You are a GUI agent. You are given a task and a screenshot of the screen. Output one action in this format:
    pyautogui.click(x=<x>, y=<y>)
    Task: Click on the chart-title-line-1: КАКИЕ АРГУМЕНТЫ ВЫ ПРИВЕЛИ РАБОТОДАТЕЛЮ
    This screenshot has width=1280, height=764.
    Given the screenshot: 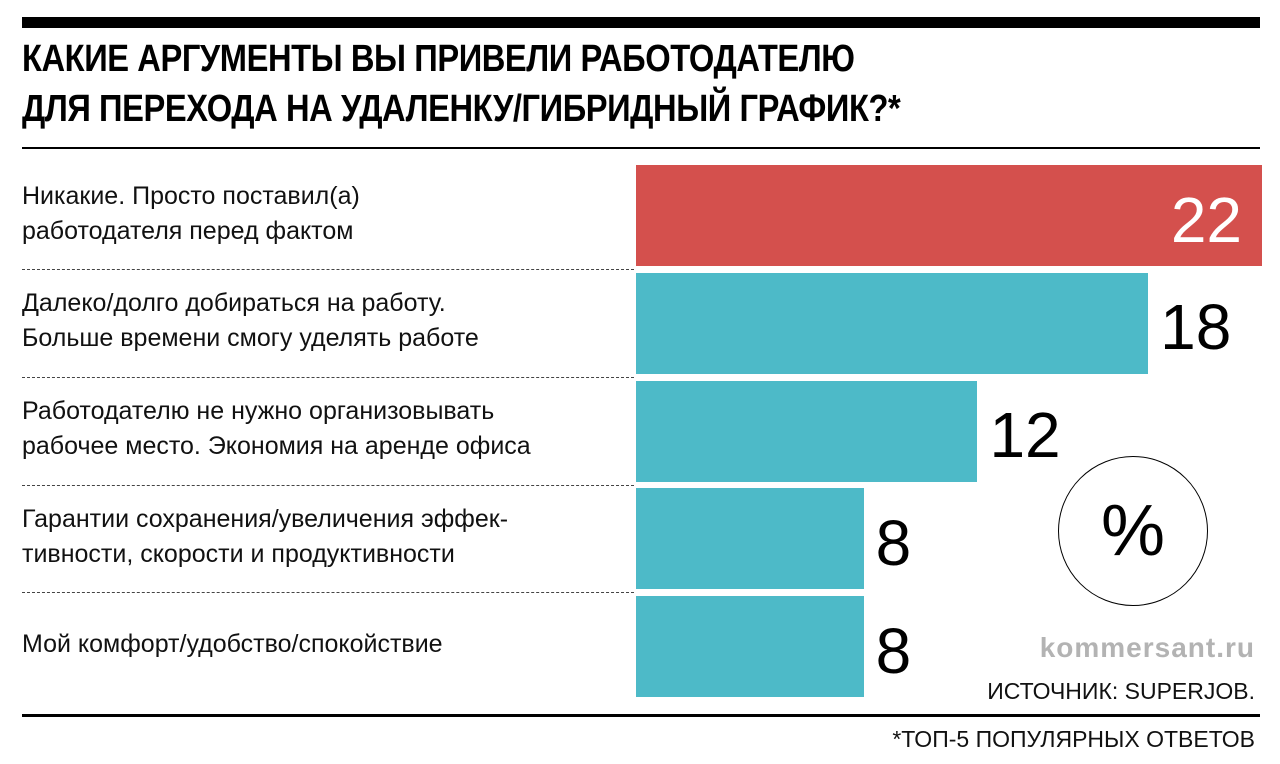 What is the action you would take?
    pyautogui.click(x=438, y=59)
    